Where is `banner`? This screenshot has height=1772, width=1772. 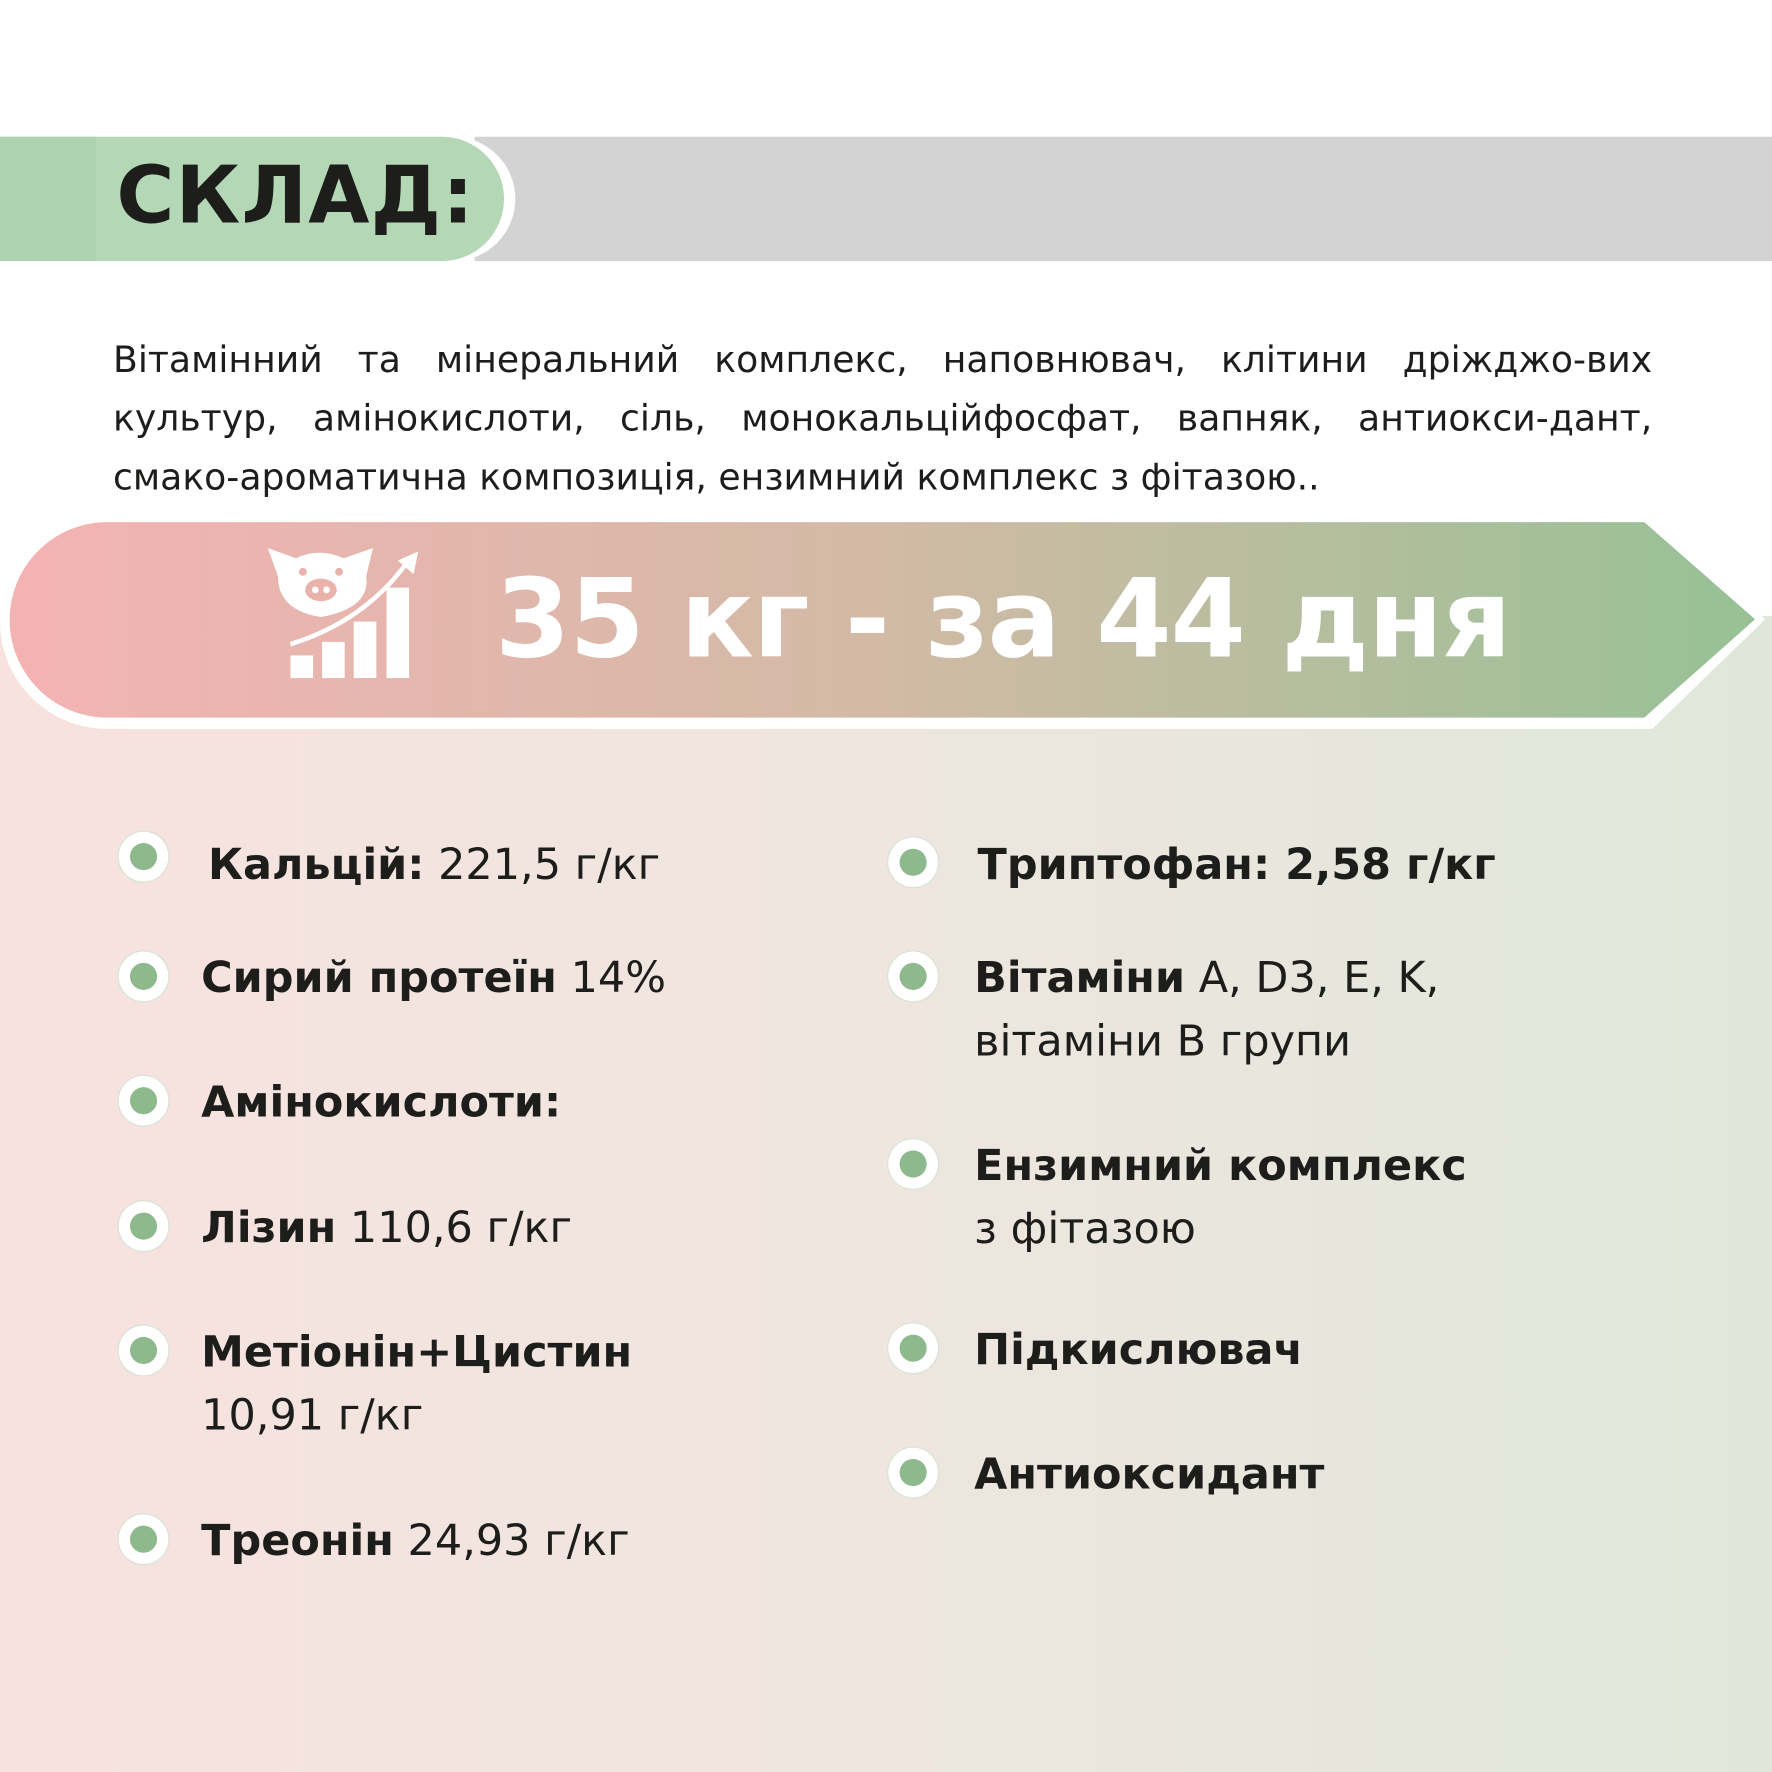 banner is located at coordinates (883, 621).